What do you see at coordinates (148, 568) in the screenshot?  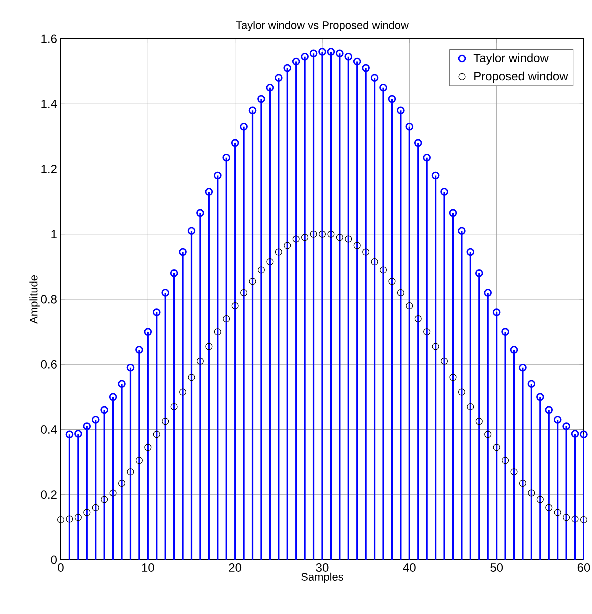 I see `x-tick-label: 10` at bounding box center [148, 568].